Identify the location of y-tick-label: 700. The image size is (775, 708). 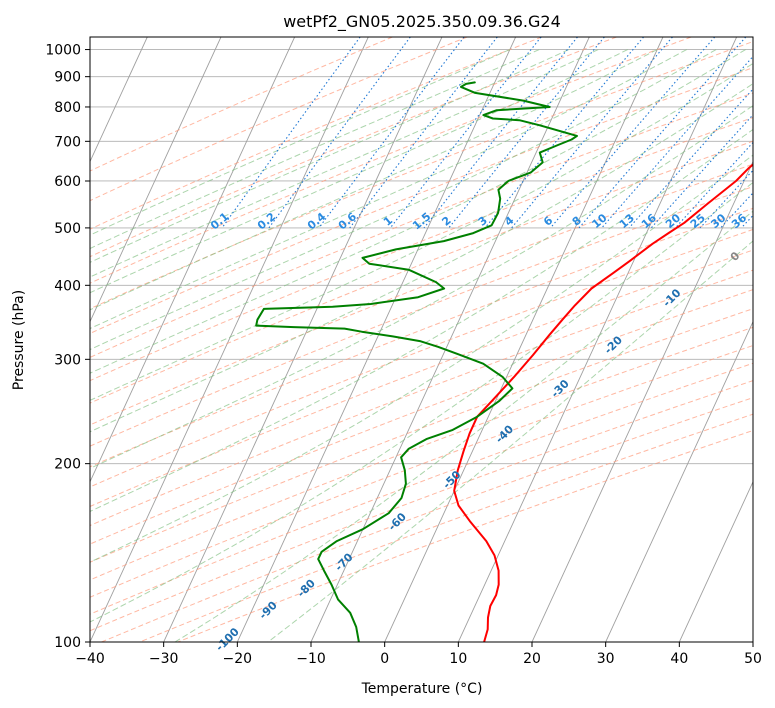
(67, 142).